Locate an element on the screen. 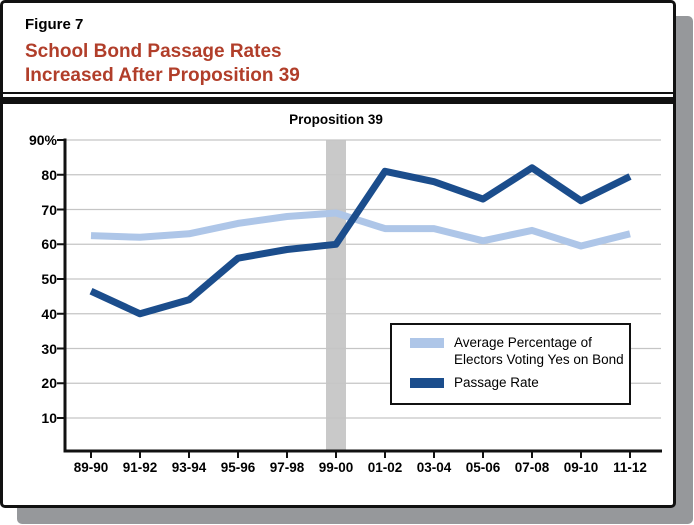  x-axis-label: 99-00 is located at coordinates (336, 467).